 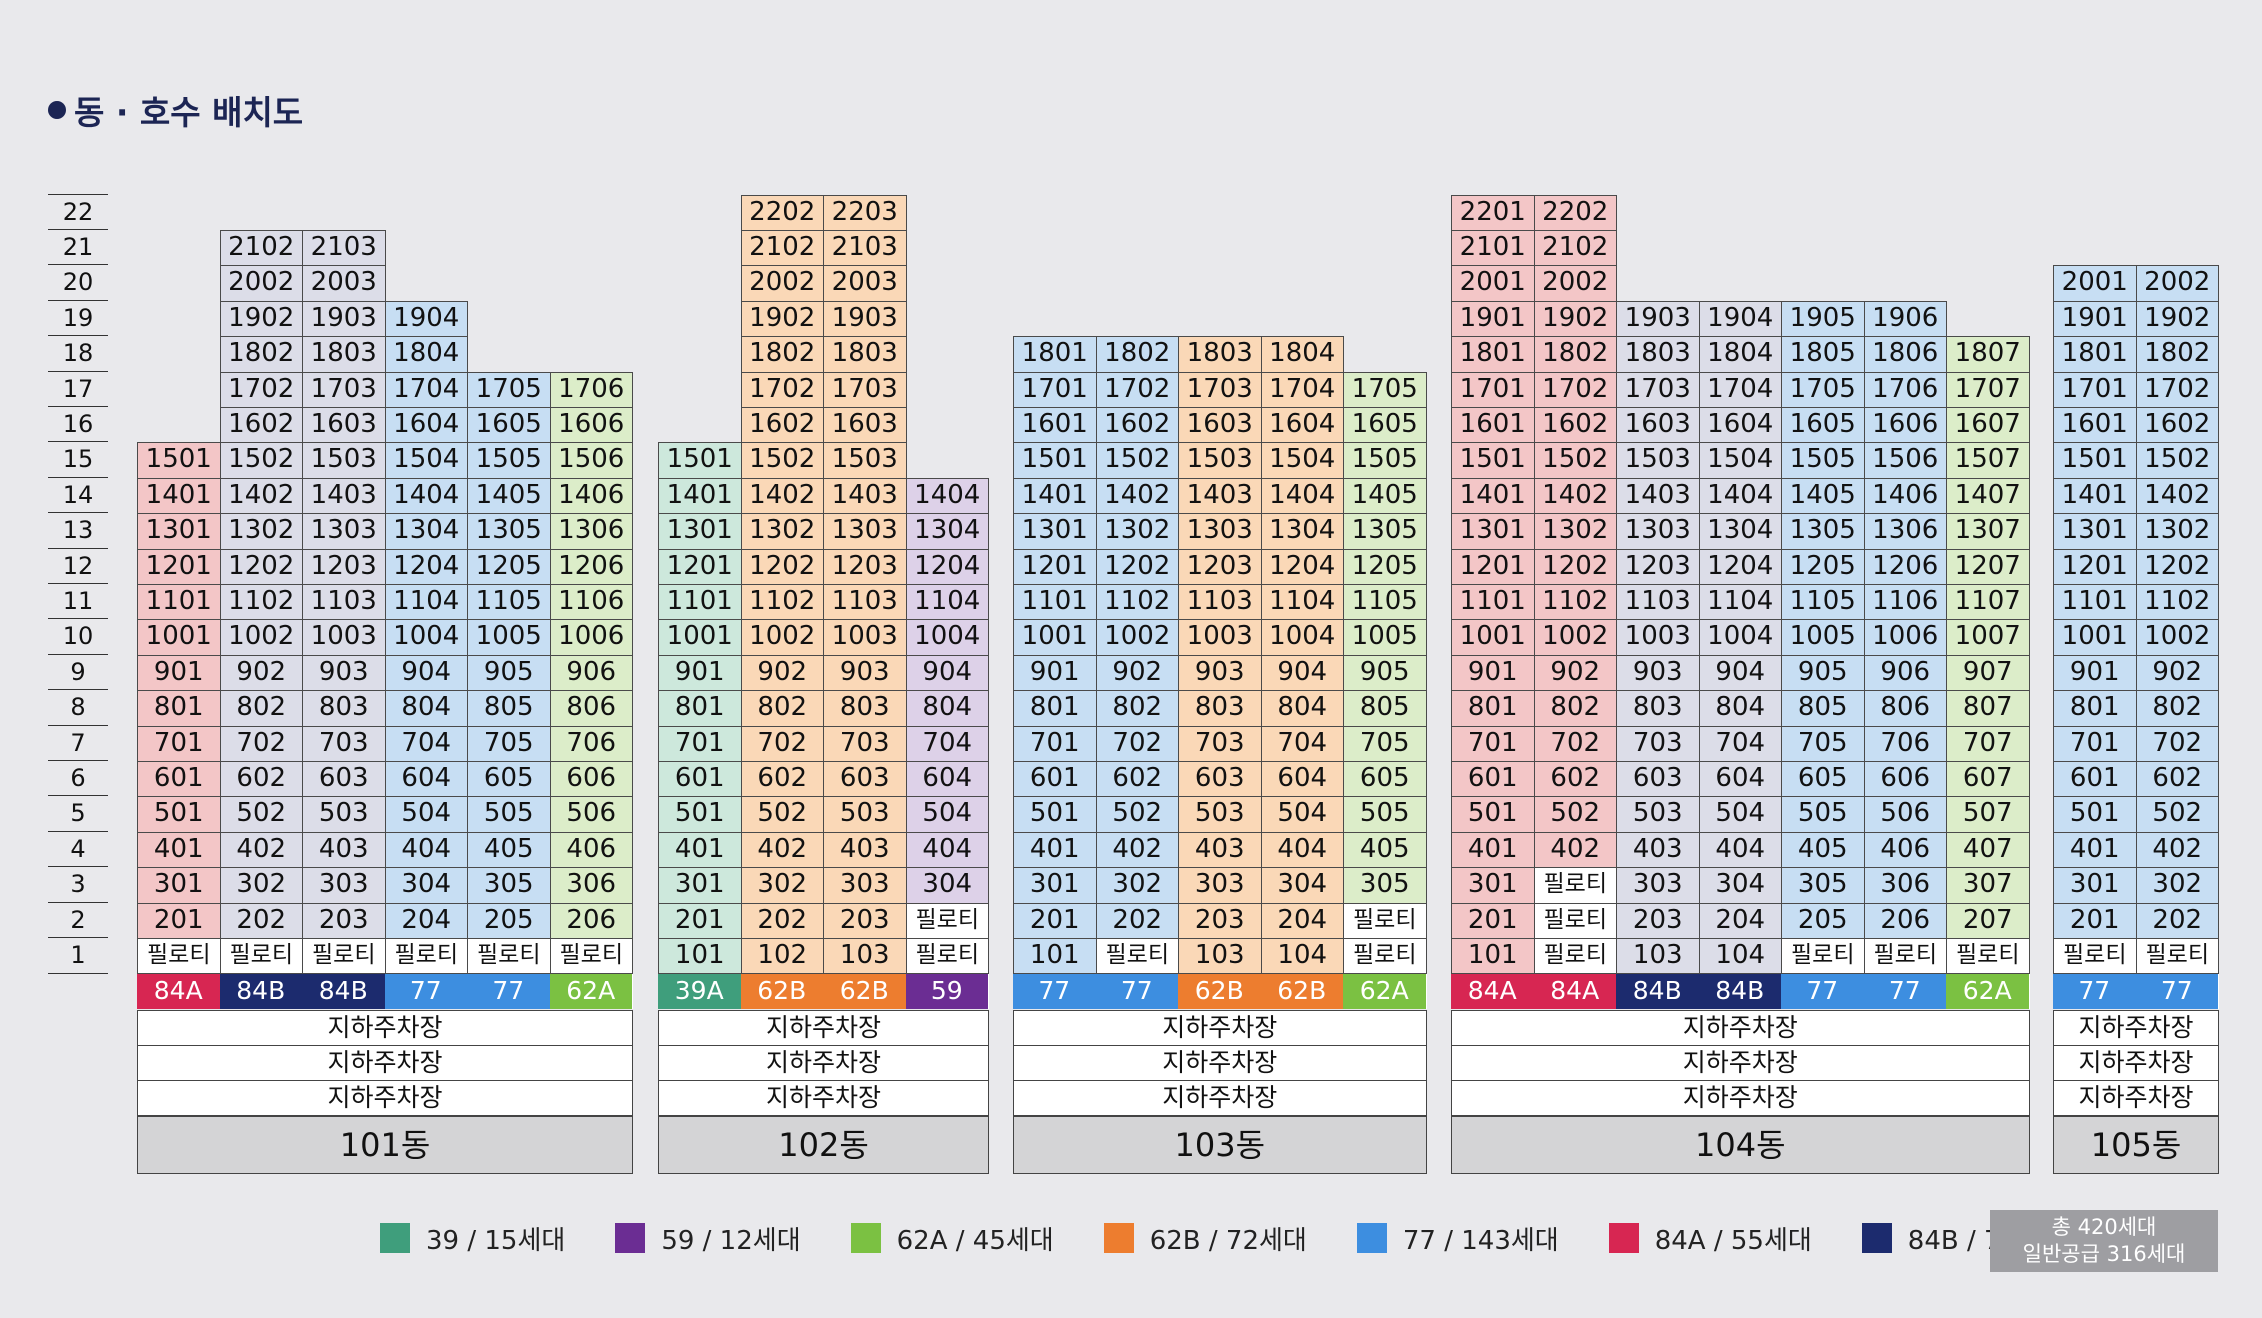 I want to click on total-units-box: 총 420세대 일반공급 316세대, so click(x=2104, y=1241).